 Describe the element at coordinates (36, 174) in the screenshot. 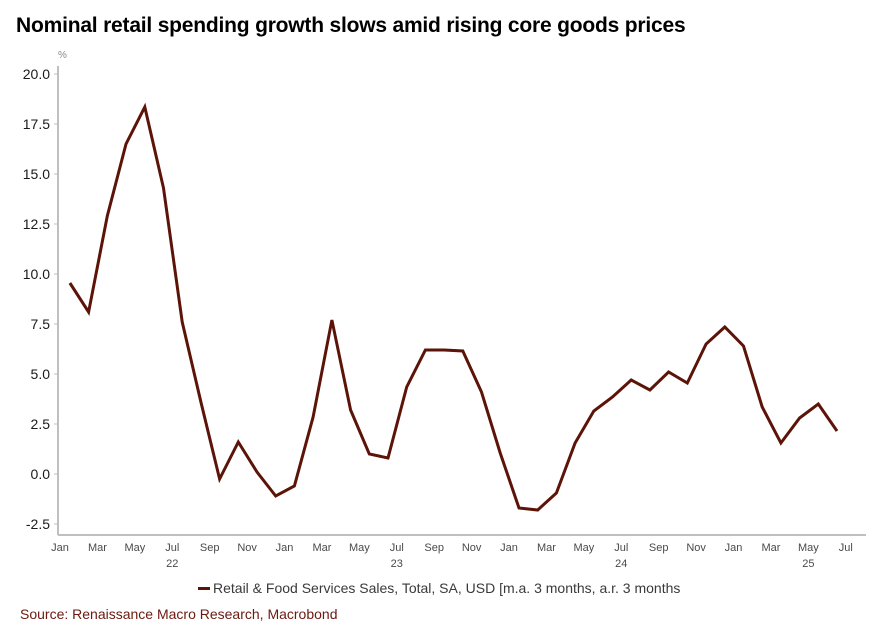

I see `y-tick-label: 15.0` at that location.